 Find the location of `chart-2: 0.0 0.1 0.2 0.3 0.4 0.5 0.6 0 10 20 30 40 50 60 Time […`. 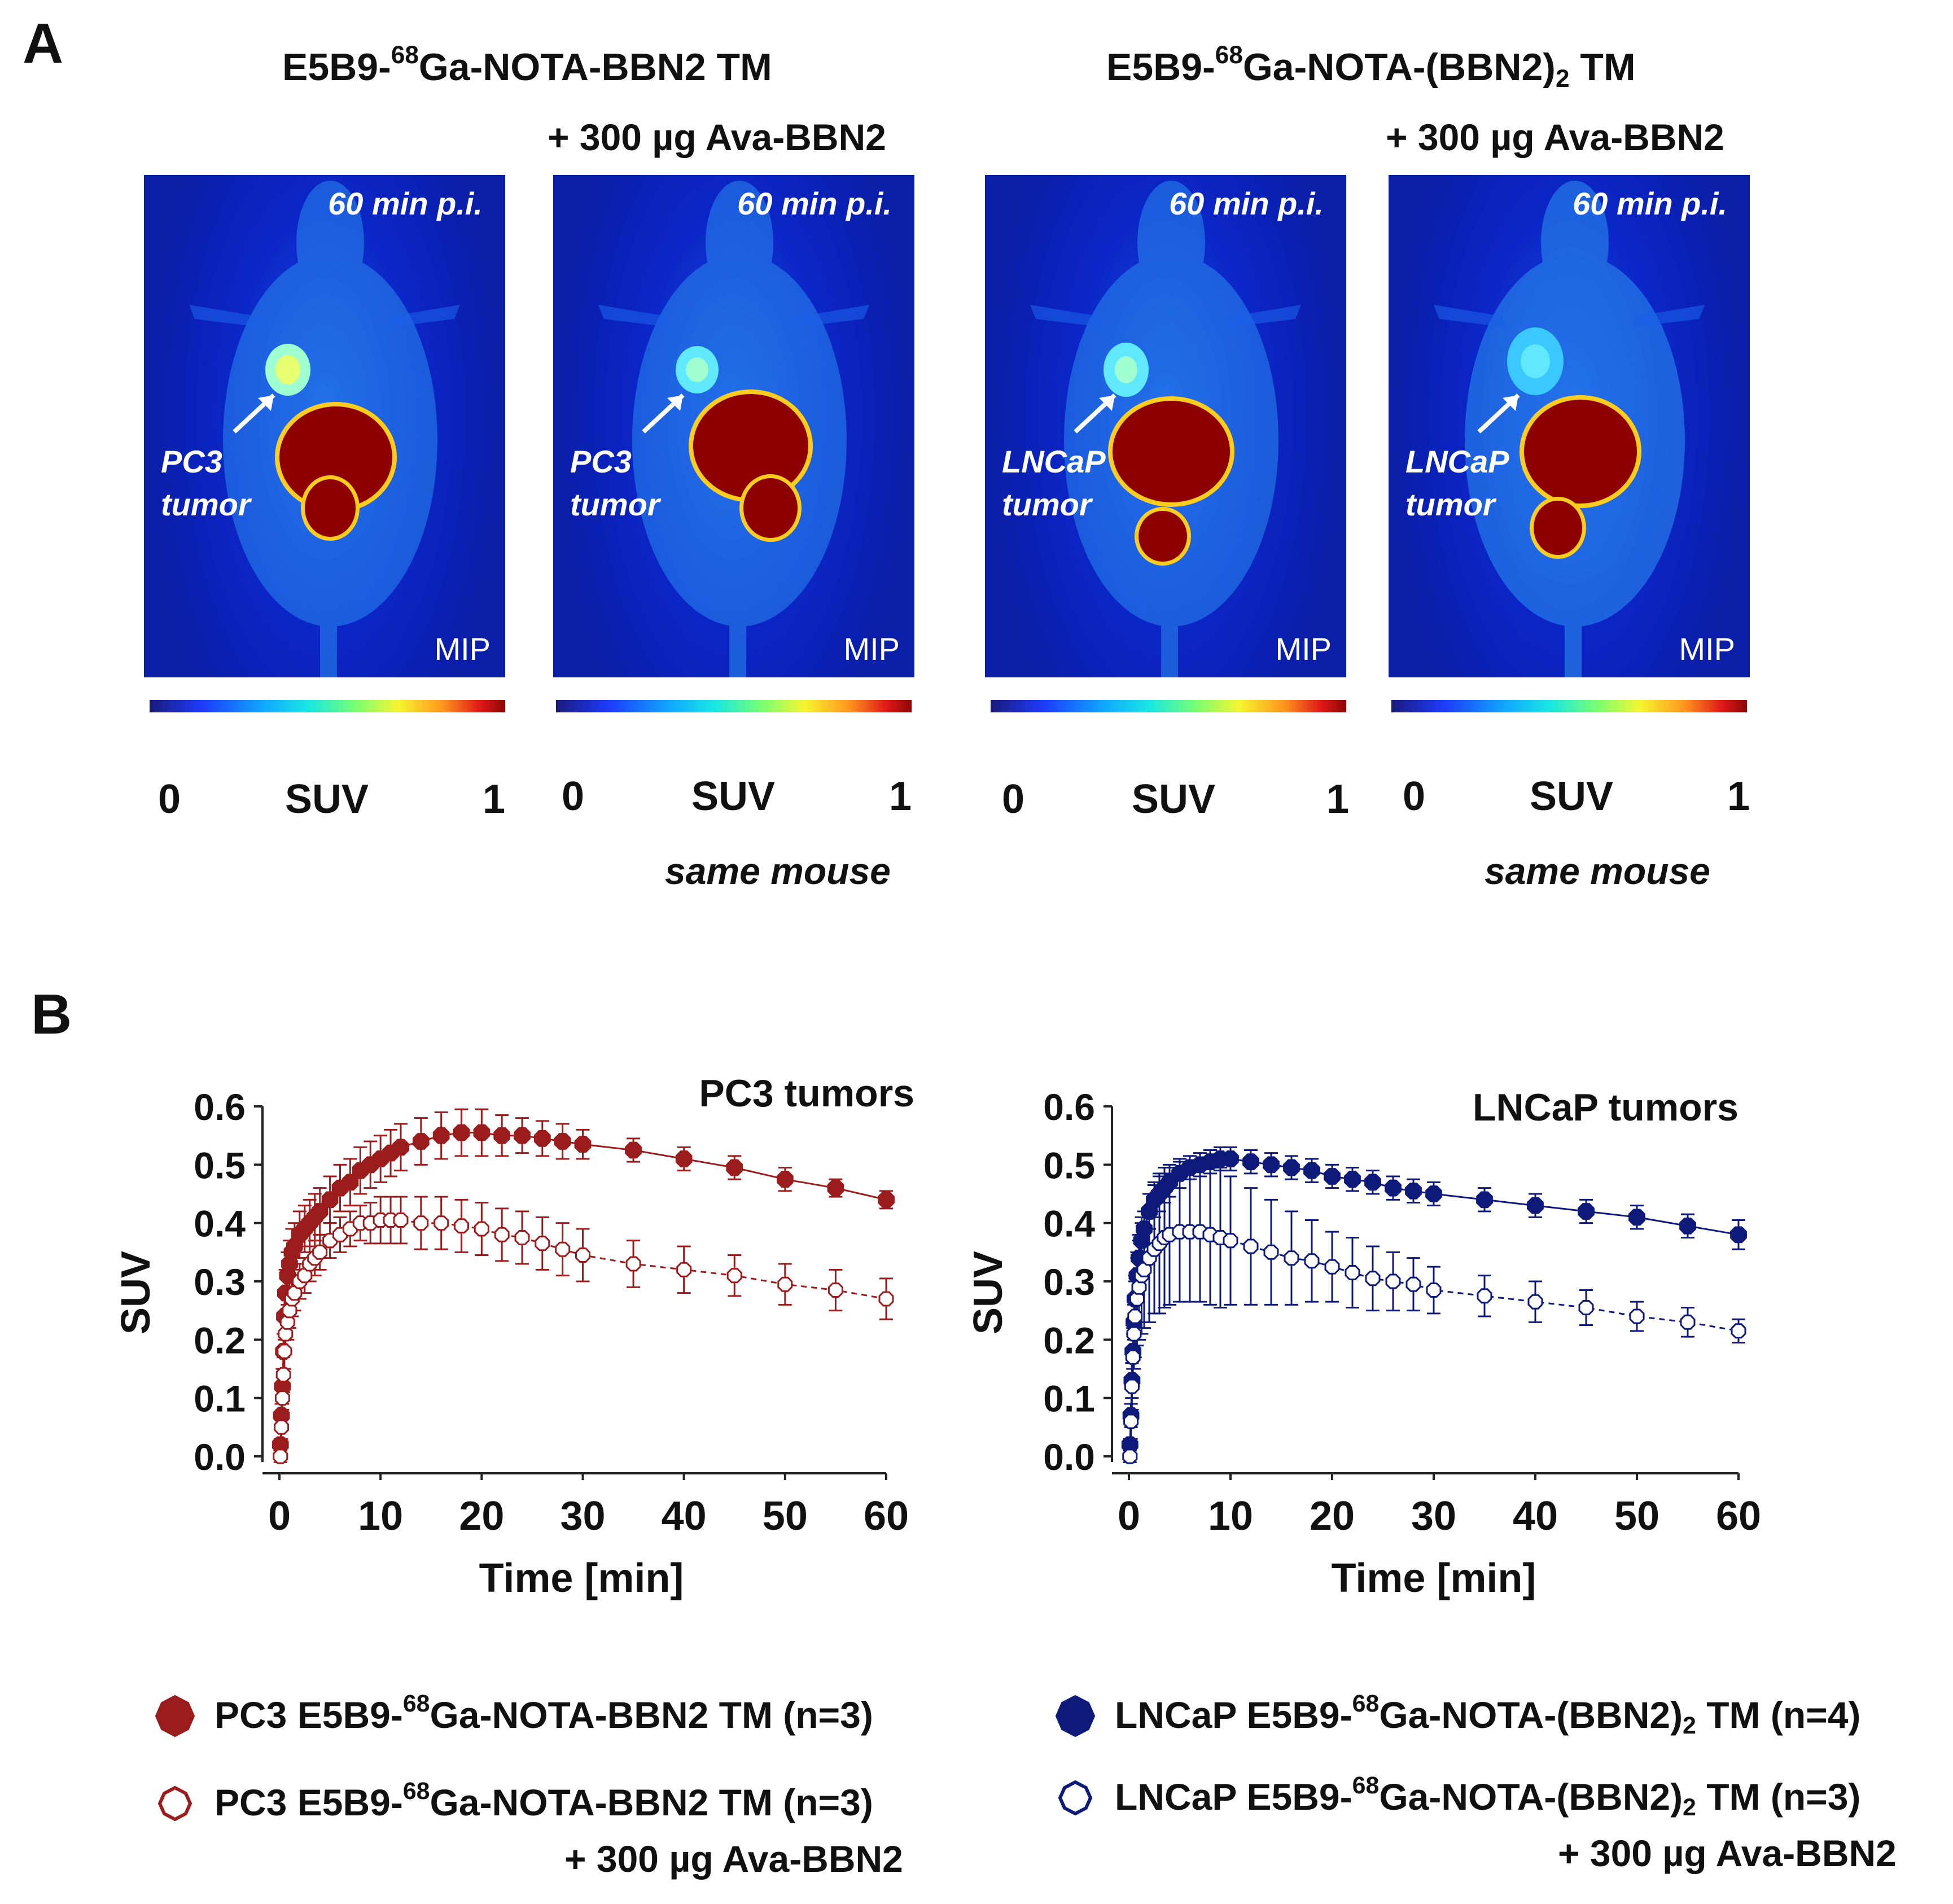

chart-2: 0.0 0.1 0.2 0.3 0.4 0.5 0.6 0 10 20 30 40 50 60 Time [… is located at coordinates (1363, 1343).